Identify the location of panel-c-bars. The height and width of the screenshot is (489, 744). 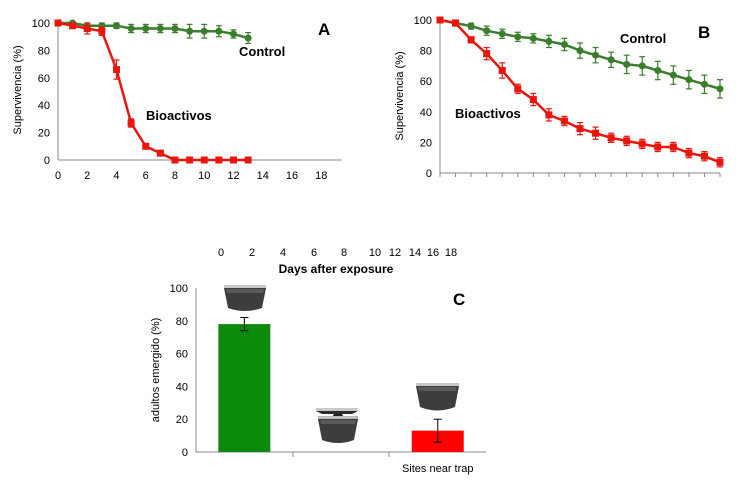
(341, 384).